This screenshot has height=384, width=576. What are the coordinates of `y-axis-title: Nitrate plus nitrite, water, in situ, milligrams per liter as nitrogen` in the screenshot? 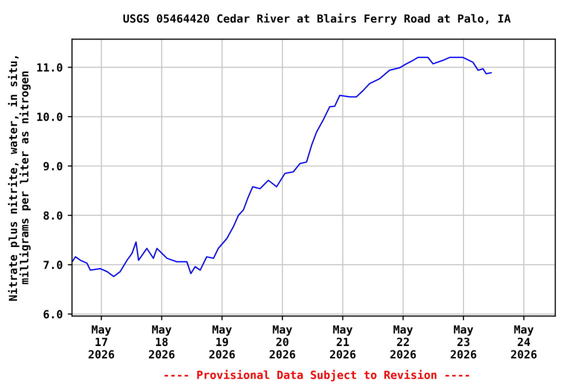 It's located at (19, 178).